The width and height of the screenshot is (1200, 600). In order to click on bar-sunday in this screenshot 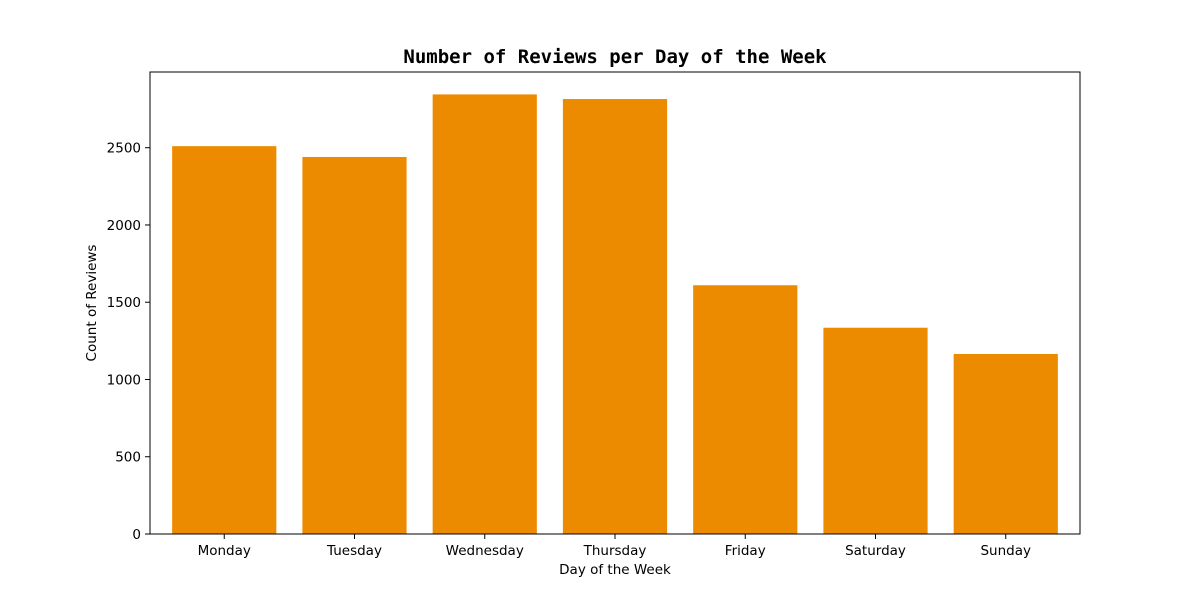, I will do `click(1005, 443)`.